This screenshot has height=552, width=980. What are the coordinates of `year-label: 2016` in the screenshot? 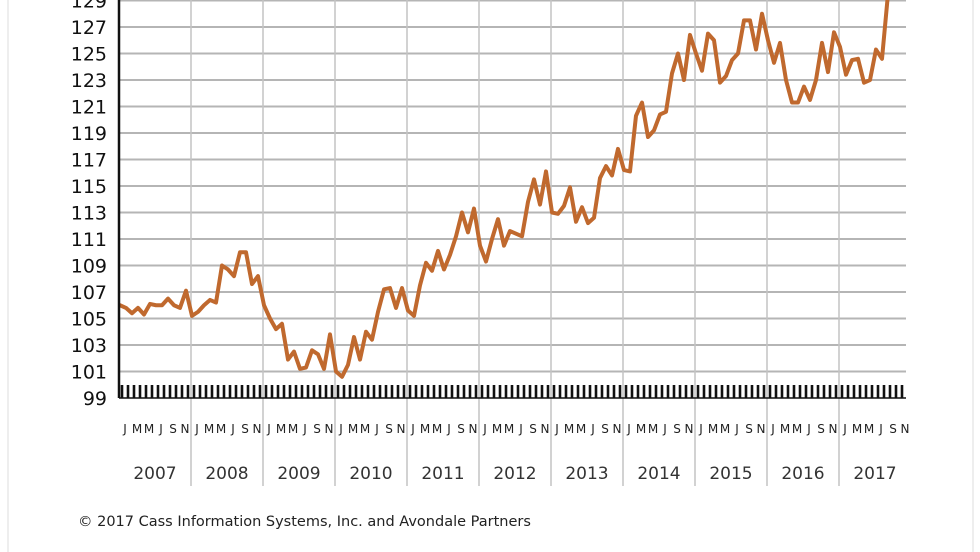 It's located at (802, 474).